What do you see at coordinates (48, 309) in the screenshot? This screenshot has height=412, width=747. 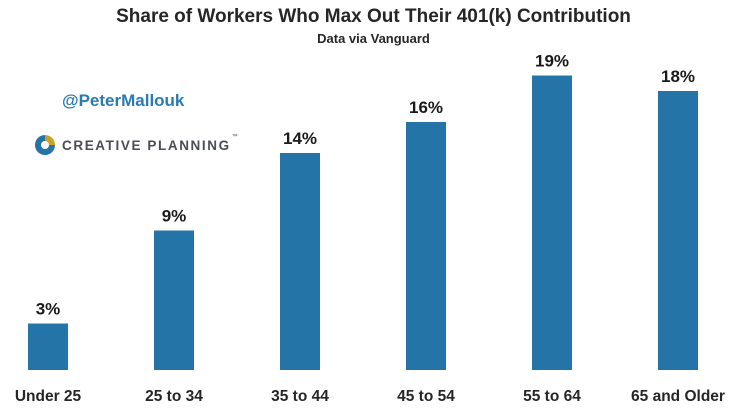 I see `data-label-under-25: 3%` at bounding box center [48, 309].